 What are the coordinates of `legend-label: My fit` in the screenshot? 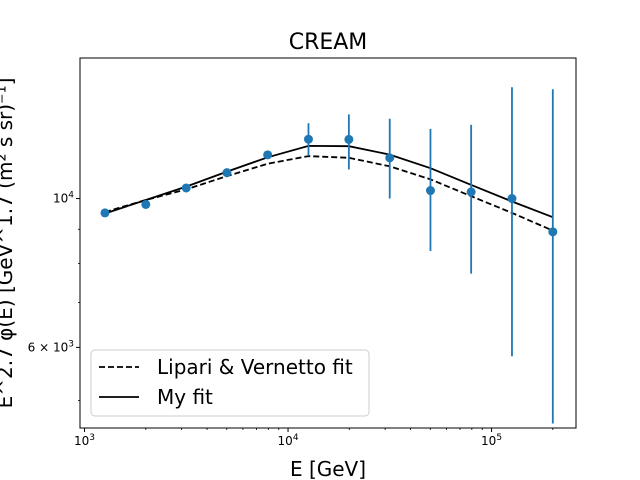 It's located at (185, 397).